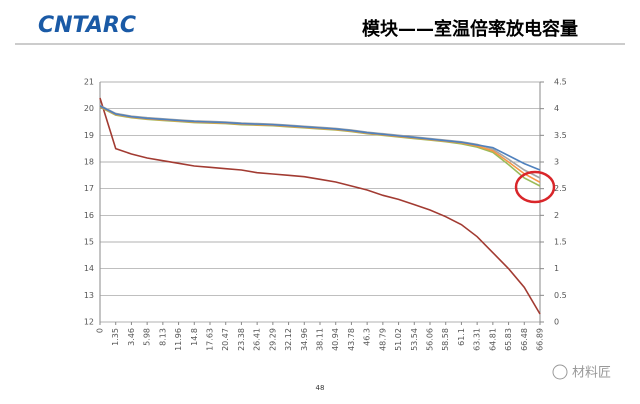 This screenshot has height=404, width=640. Describe the element at coordinates (430, 339) in the screenshot. I see `x-tick-label: 56.06` at that location.